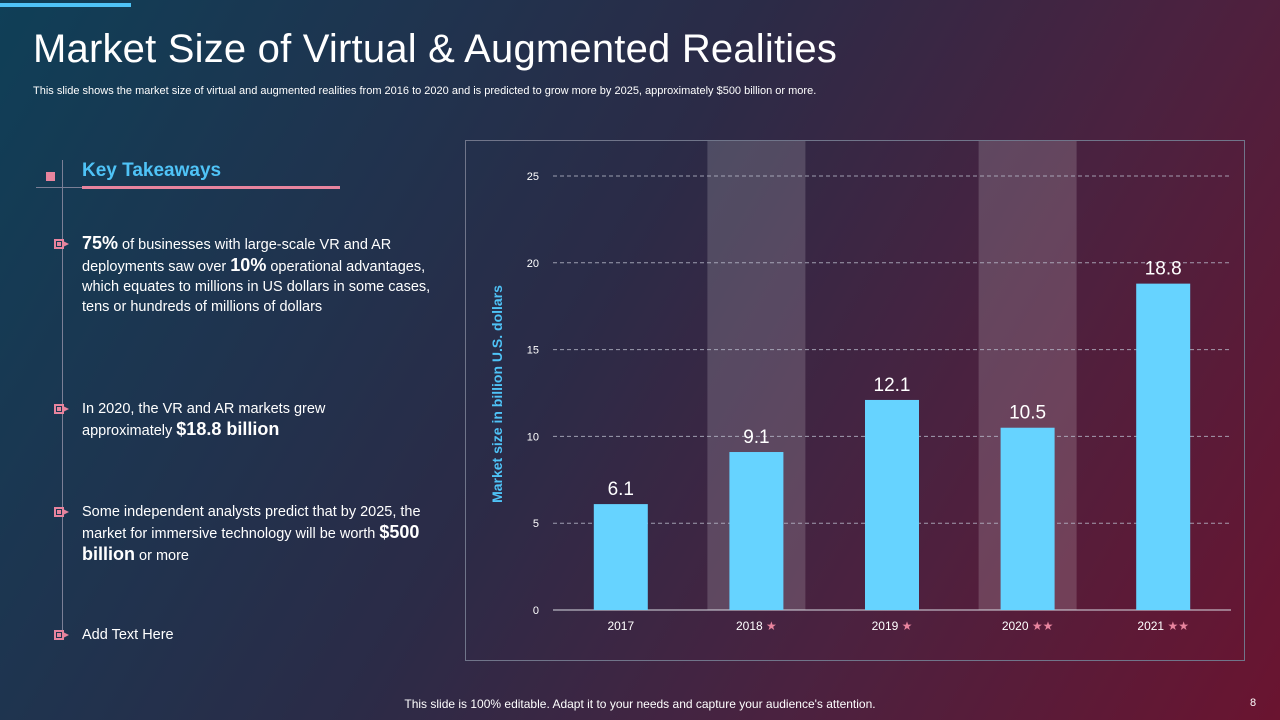  I want to click on takeaways-underline, so click(211, 187).